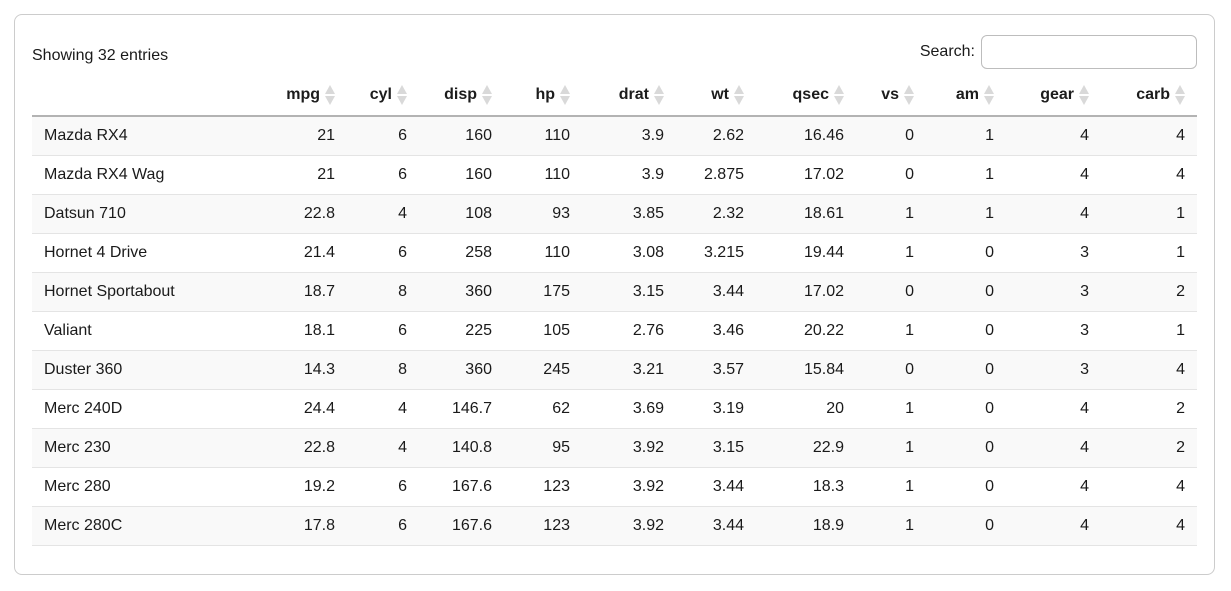  Describe the element at coordinates (319, 330) in the screenshot. I see `cell-mpg: 18.1` at that location.